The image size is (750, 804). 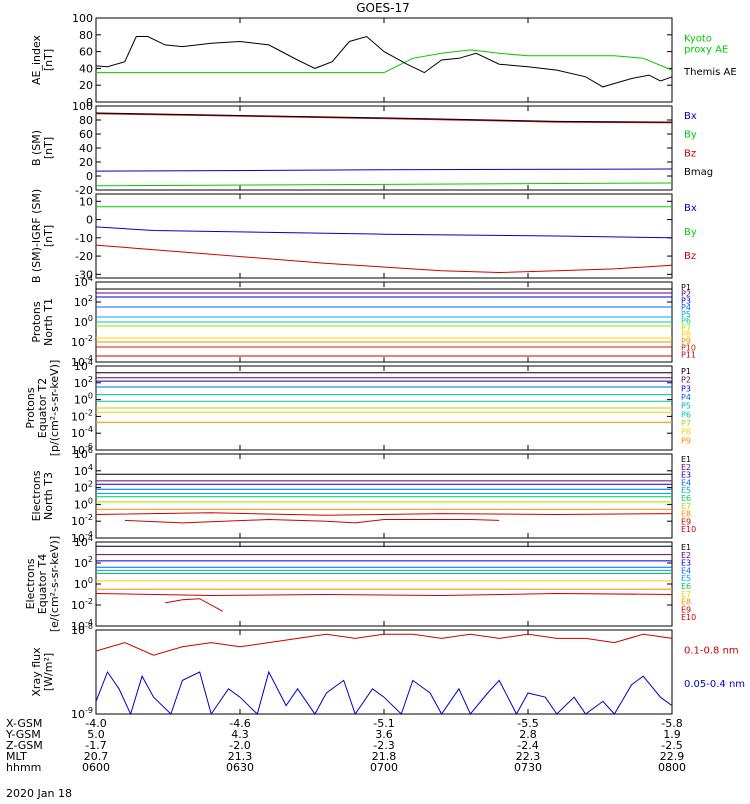 What do you see at coordinates (96, 756) in the screenshot?
I see `footer-value: 20.7` at bounding box center [96, 756].